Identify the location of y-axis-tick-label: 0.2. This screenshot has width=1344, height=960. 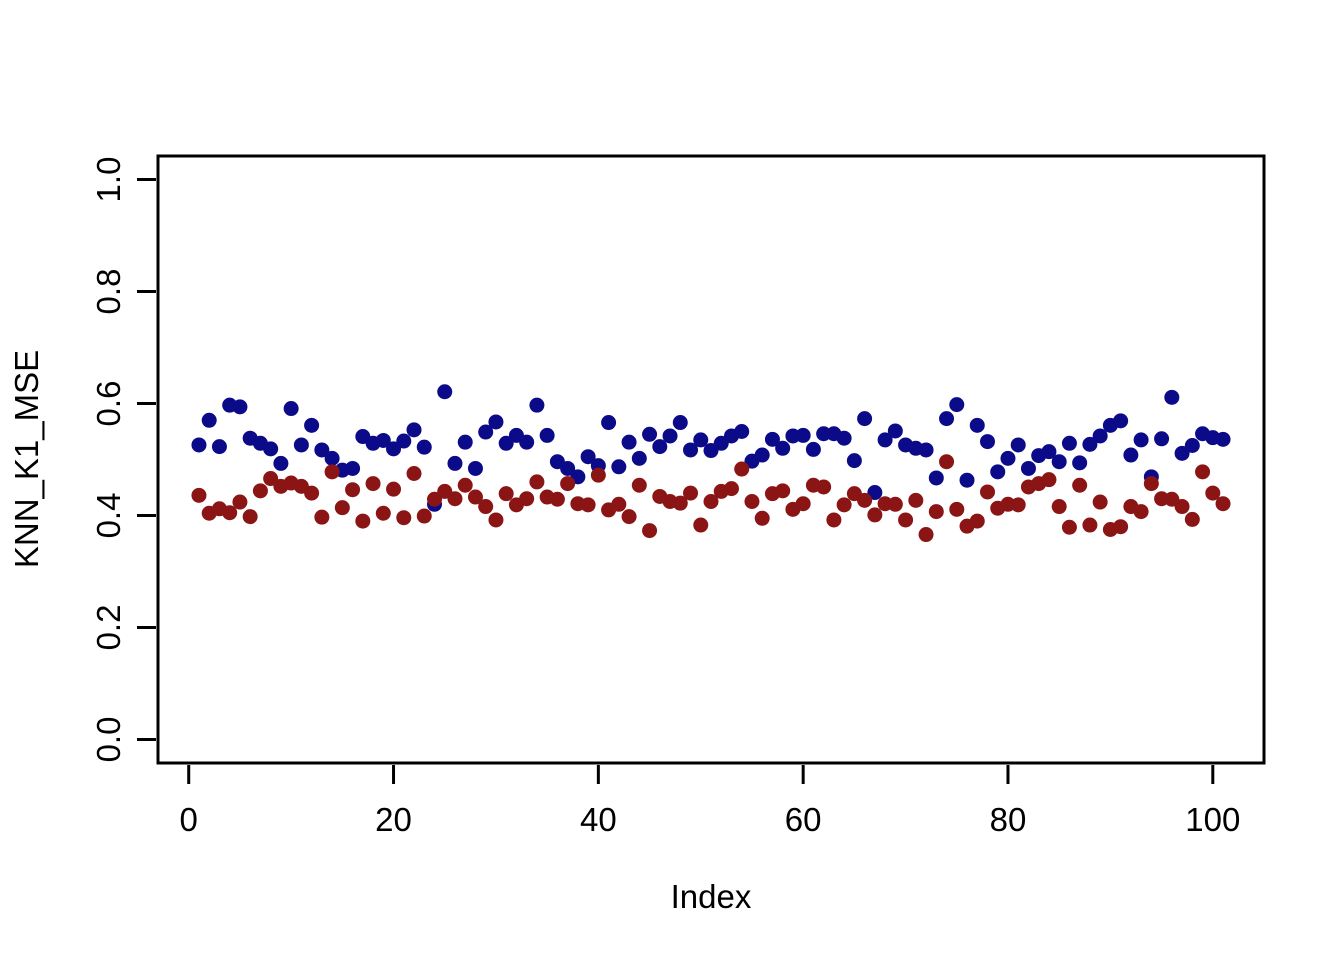
(108, 628).